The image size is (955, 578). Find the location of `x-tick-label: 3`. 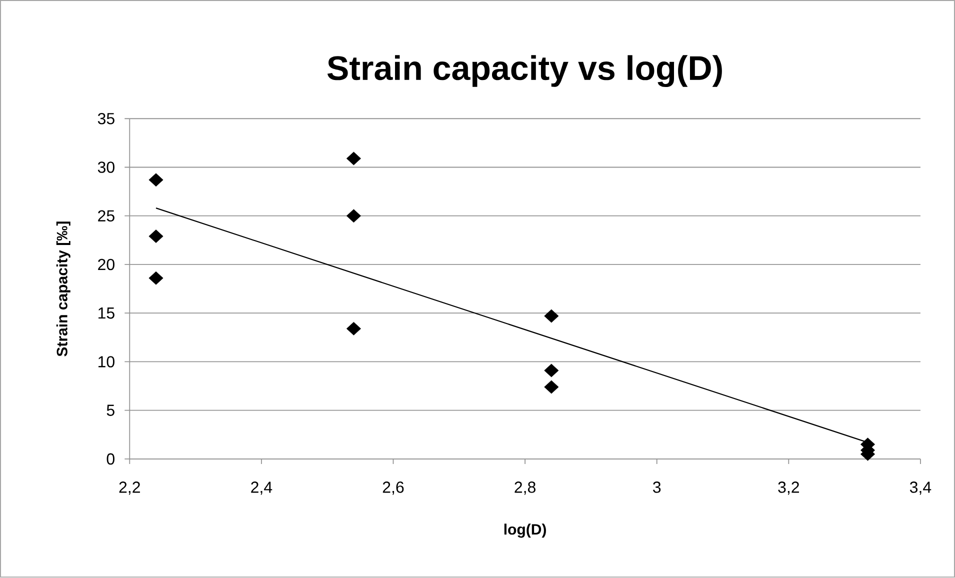

x-tick-label: 3 is located at coordinates (657, 488).